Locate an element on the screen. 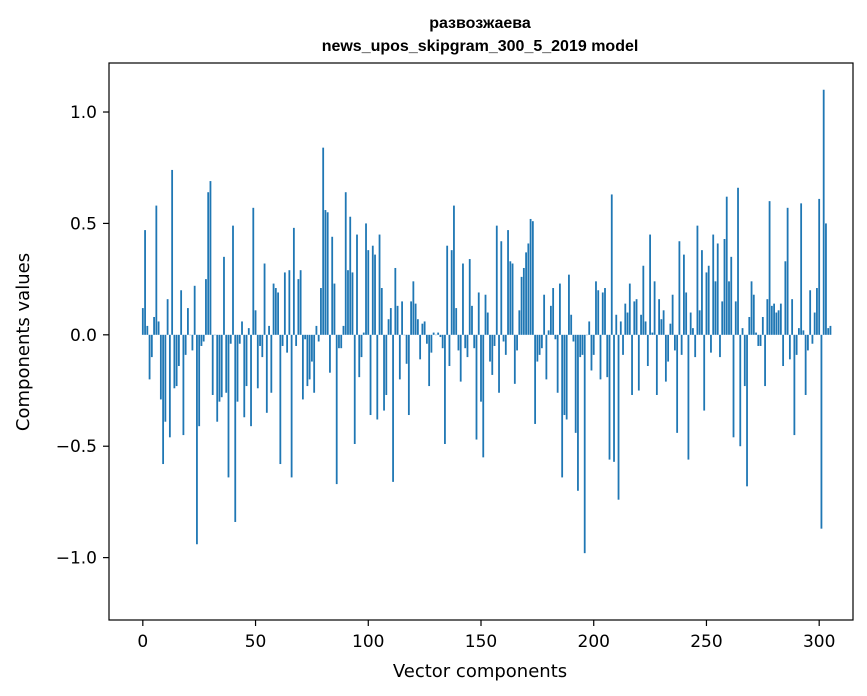 This screenshot has height=696, width=867. x-tick-label: 150 is located at coordinates (481, 642).